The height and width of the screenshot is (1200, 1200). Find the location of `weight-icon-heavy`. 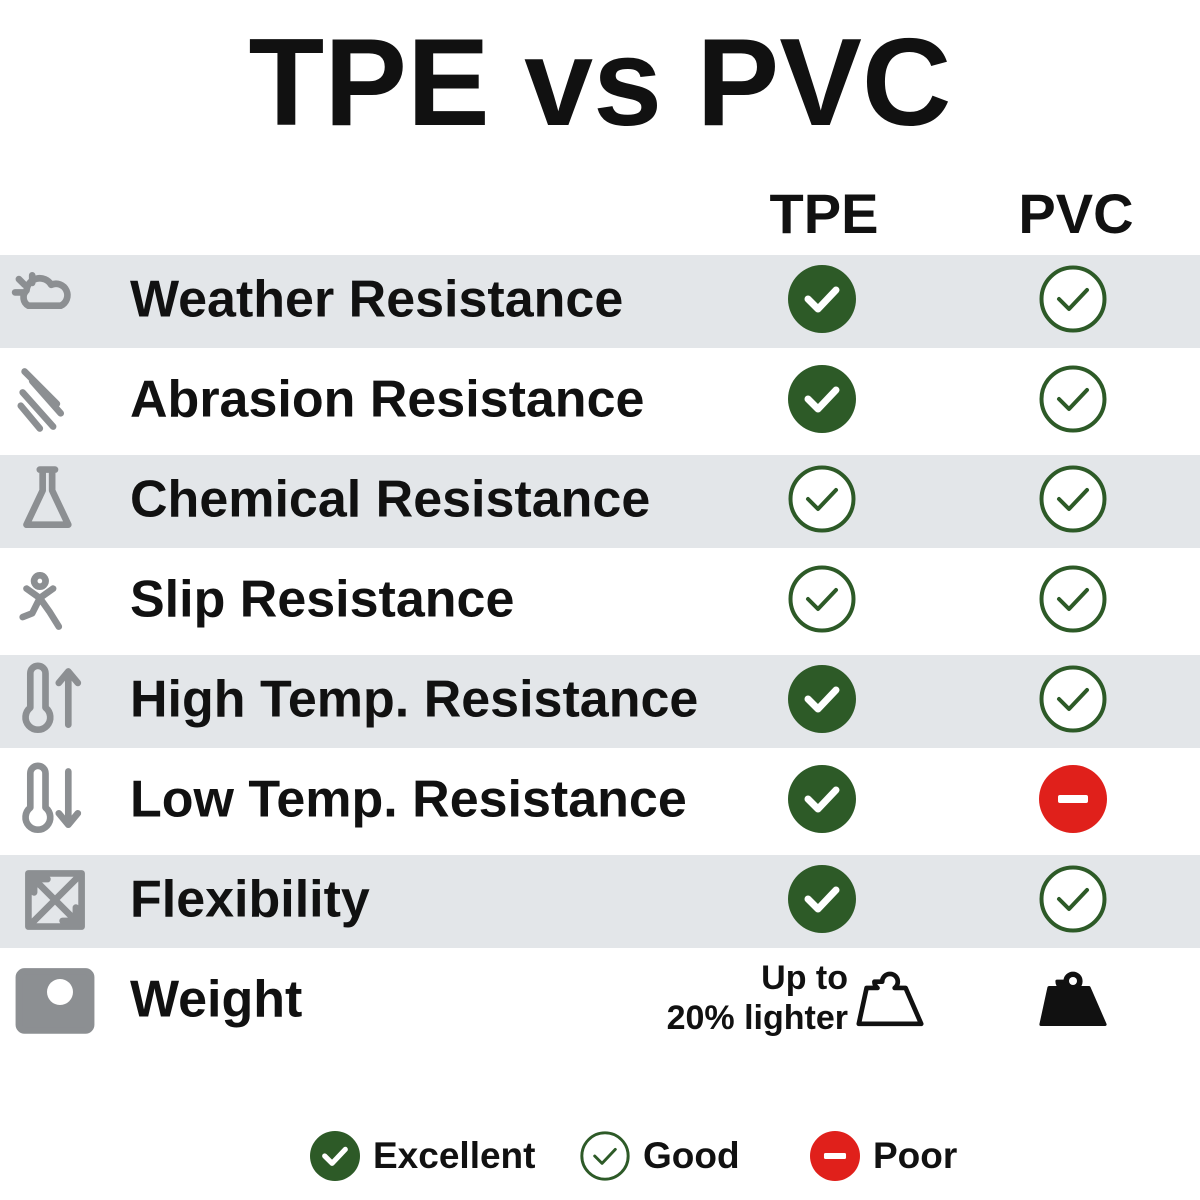

weight-icon-heavy is located at coordinates (1073, 999).